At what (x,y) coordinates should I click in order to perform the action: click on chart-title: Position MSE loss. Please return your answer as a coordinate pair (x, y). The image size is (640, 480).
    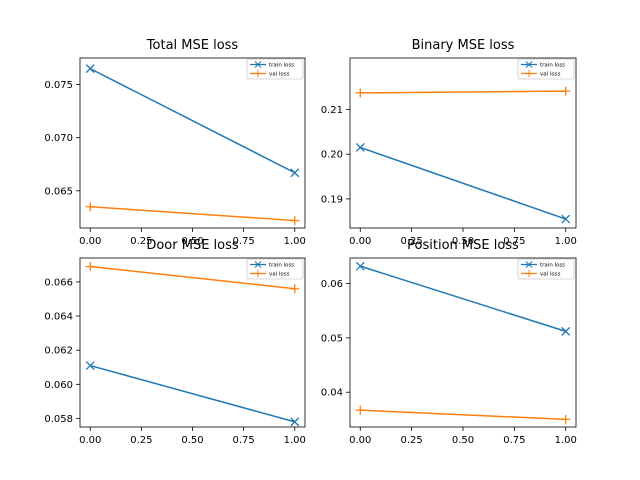
    Looking at the image, I should click on (463, 245).